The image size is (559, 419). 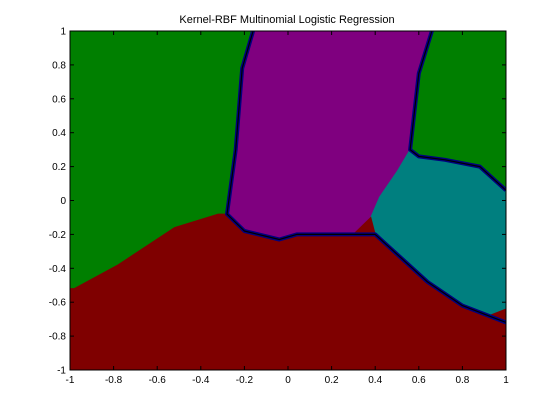 I want to click on x-tick-label: 1, so click(x=506, y=380).